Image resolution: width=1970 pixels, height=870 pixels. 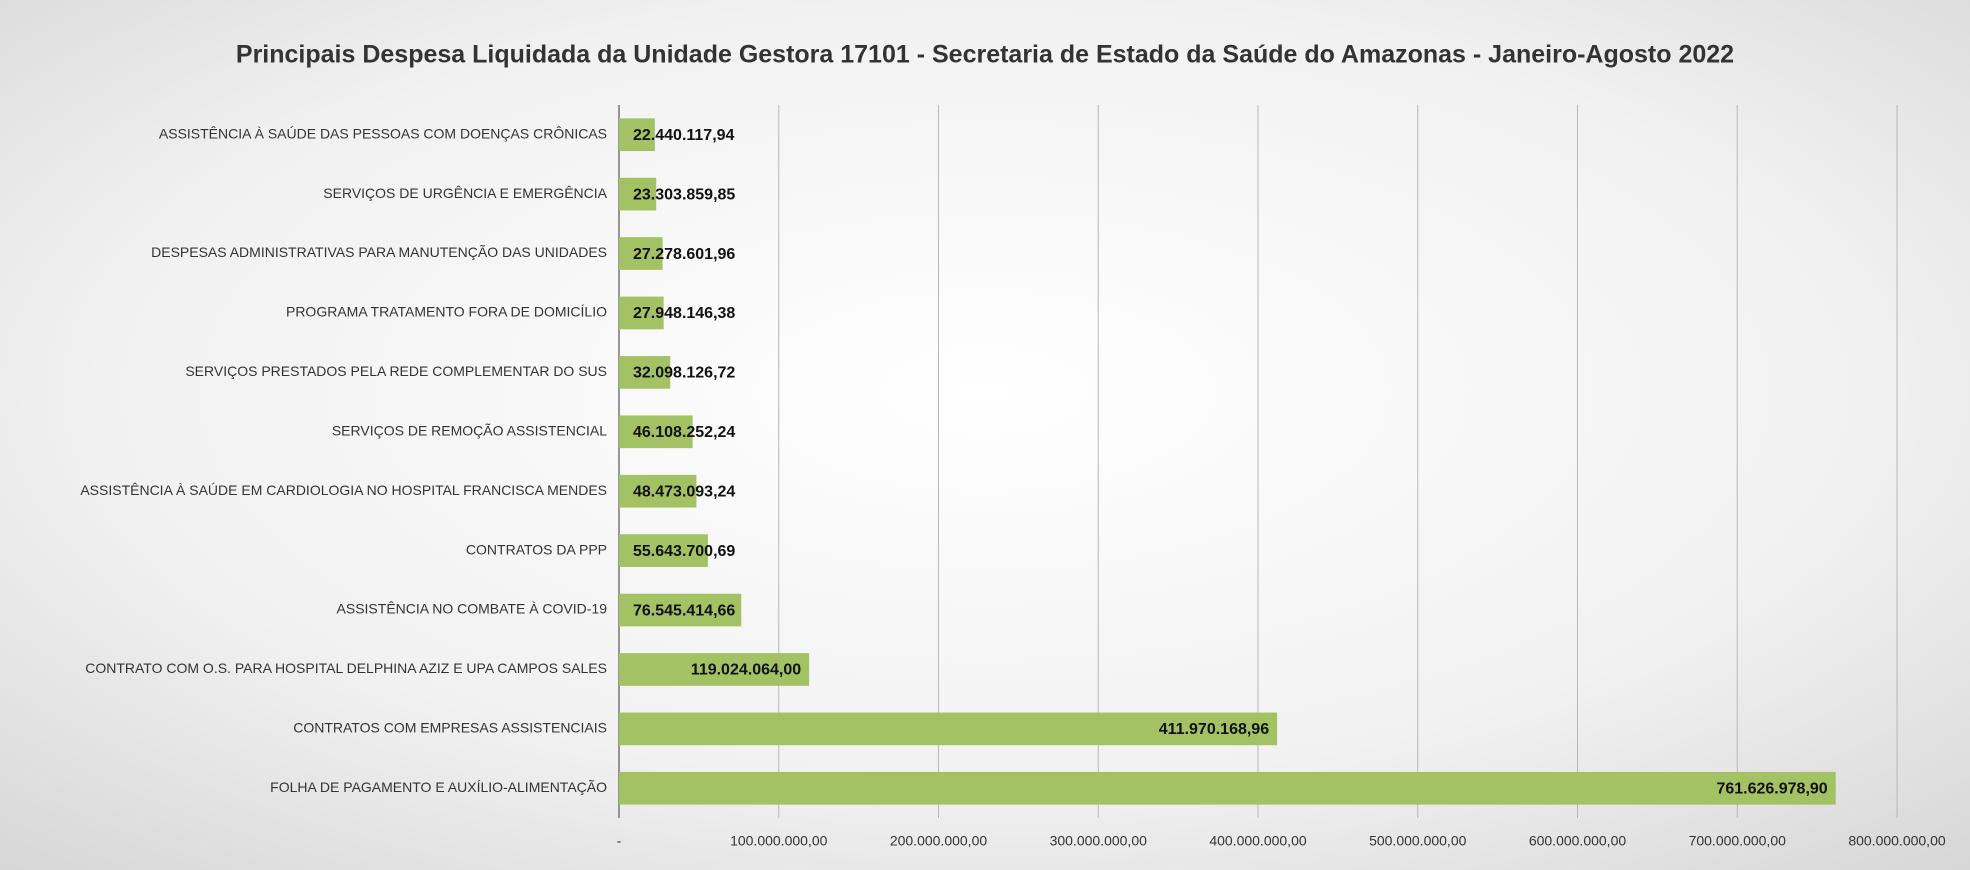 I want to click on y-tick-label: CONTRATOS DA PPP, so click(x=536, y=549).